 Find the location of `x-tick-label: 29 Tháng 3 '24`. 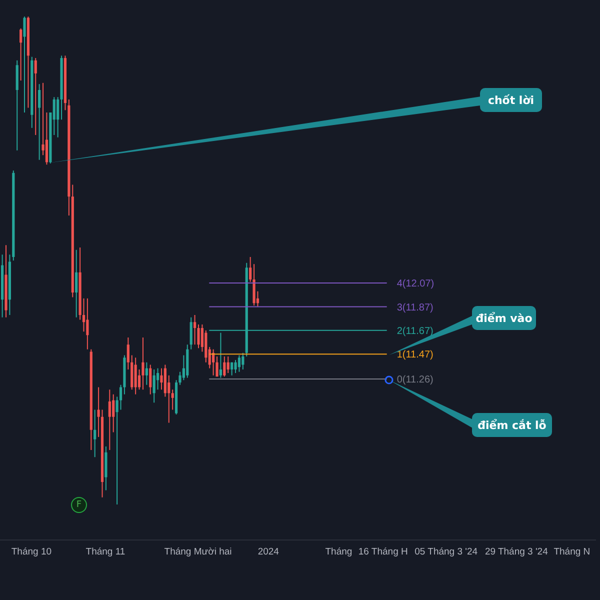

x-tick-label: 29 Tháng 3 '24 is located at coordinates (516, 552).